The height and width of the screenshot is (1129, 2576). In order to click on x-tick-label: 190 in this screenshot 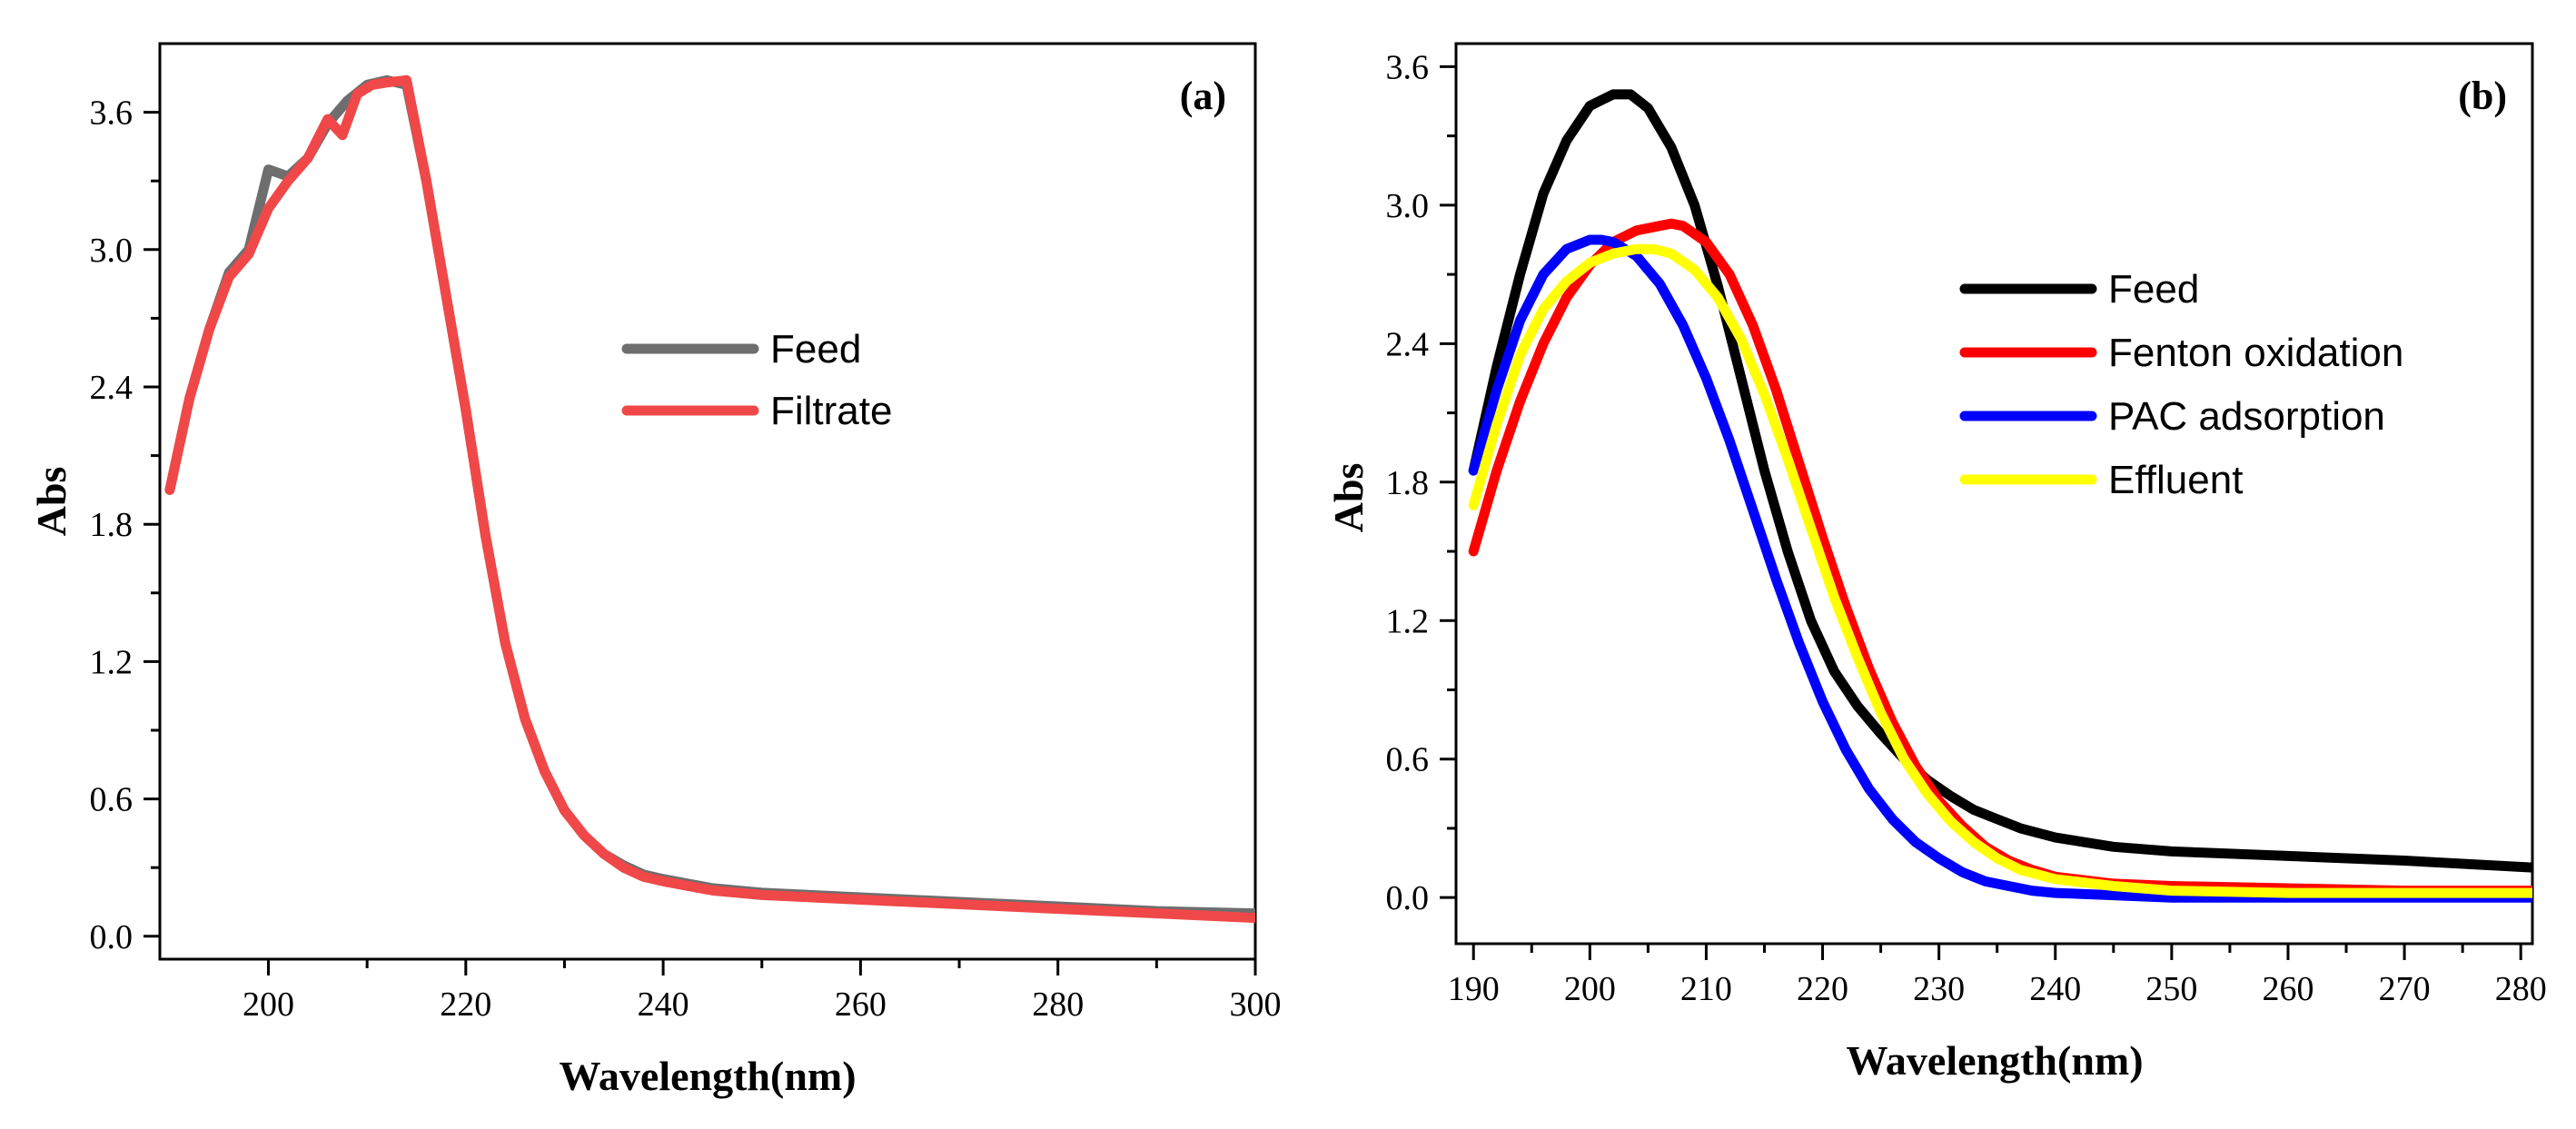, I will do `click(1474, 989)`.